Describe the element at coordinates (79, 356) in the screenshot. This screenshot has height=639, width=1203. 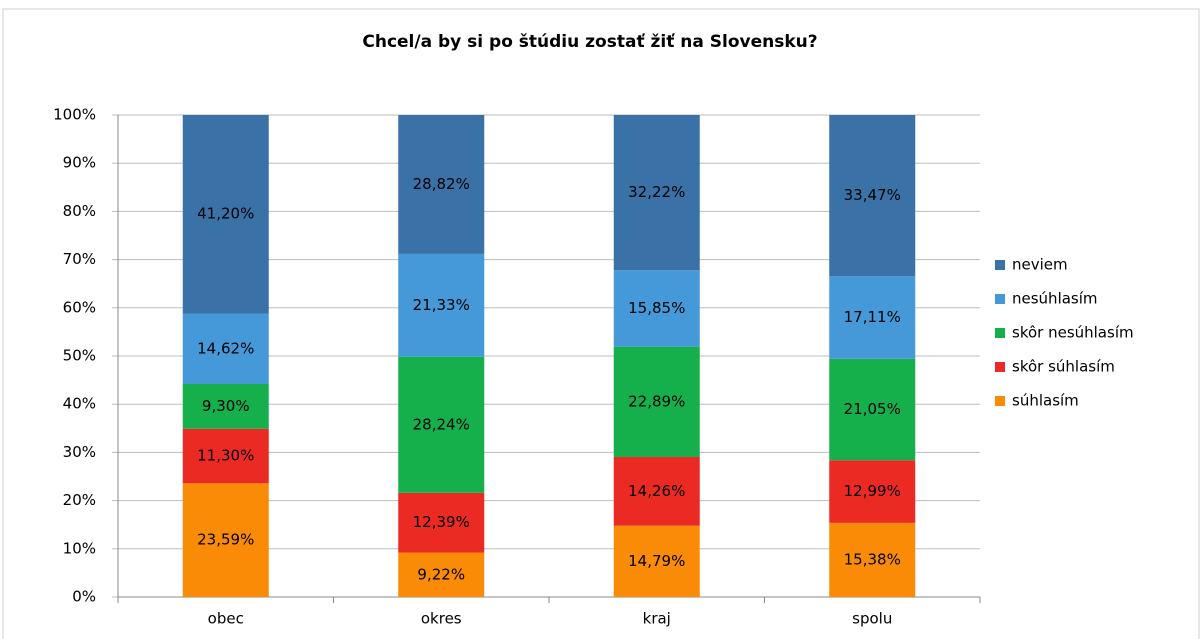
I see `y-tick-label: 50%` at that location.